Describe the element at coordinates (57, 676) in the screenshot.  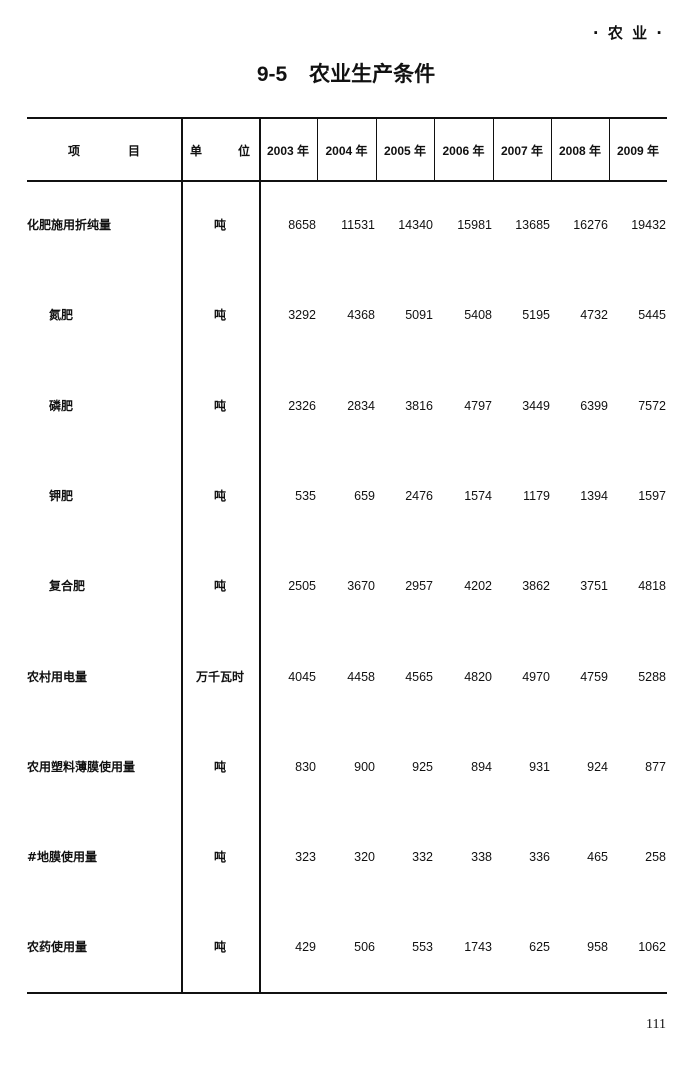
I see `row-item: 农村用电量` at that location.